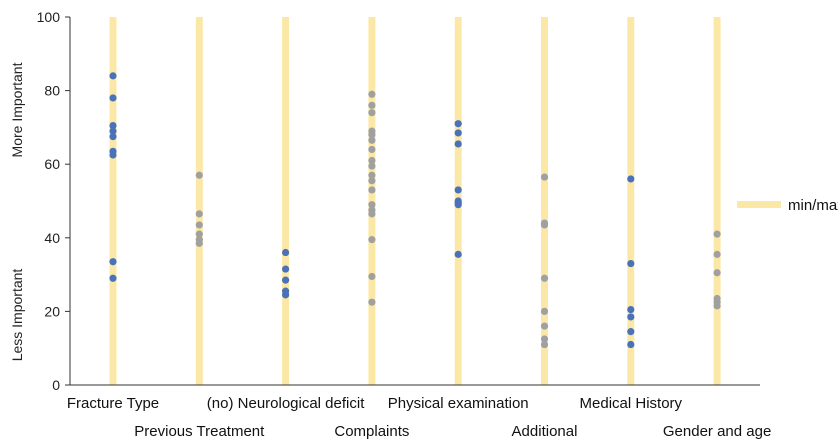  I want to click on y-tick-label: 60, so click(52, 164).